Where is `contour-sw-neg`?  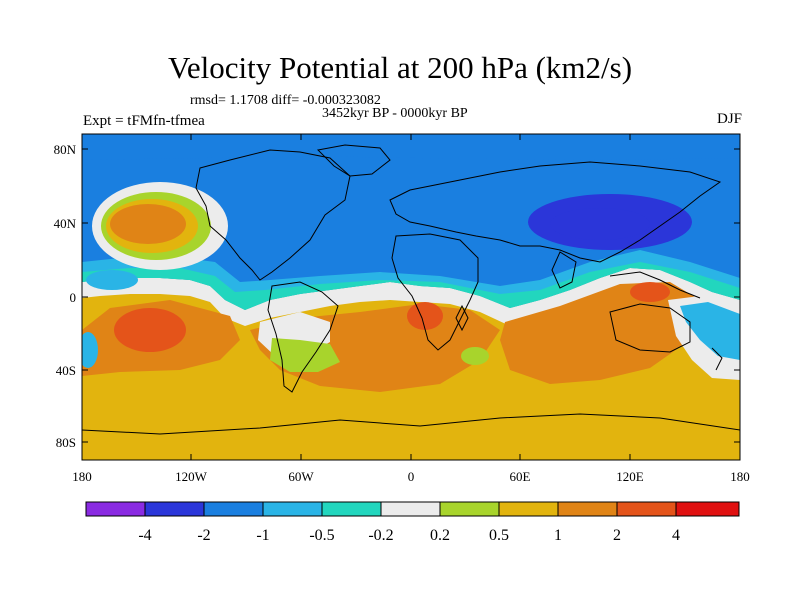 contour-sw-neg is located at coordinates (90, 350).